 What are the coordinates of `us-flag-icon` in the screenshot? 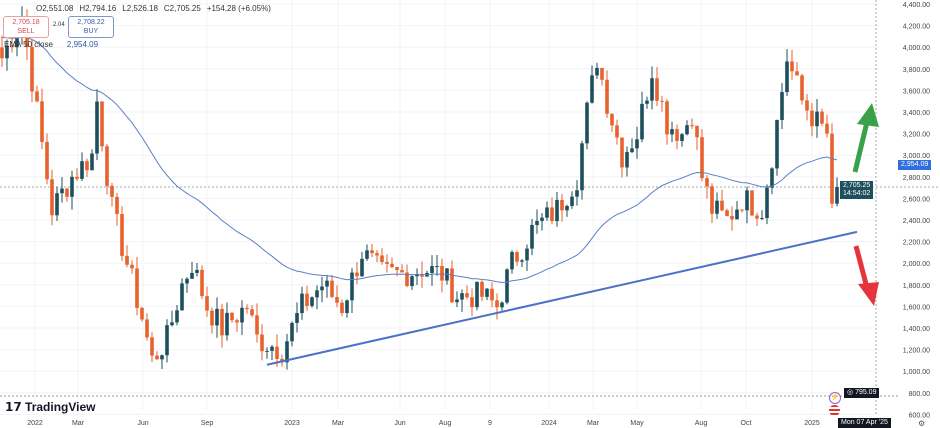 It's located at (834, 410).